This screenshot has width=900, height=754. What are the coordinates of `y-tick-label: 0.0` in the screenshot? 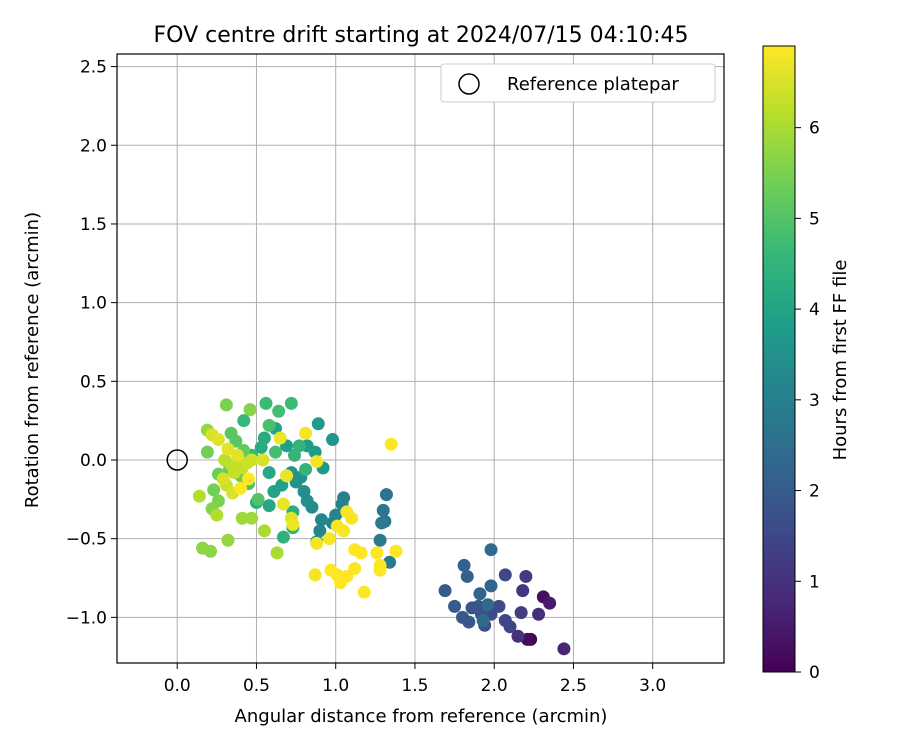 It's located at (93, 461).